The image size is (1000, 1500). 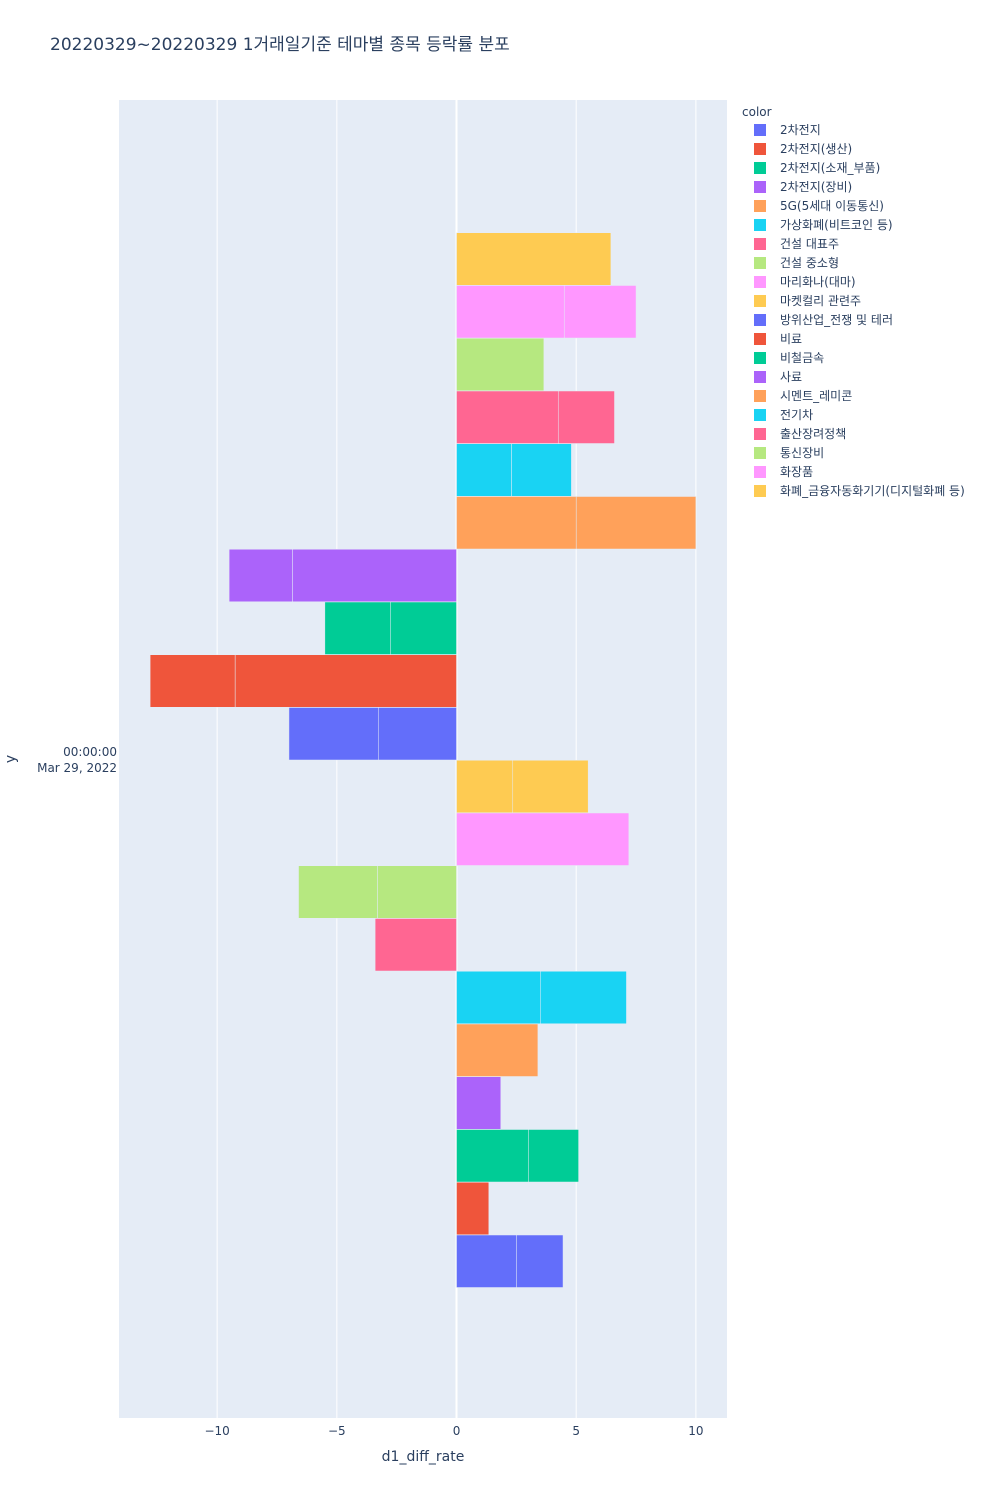 I want to click on legend-label: 화폐_금융자동화기기(디지털화폐 등), so click(x=872, y=491).